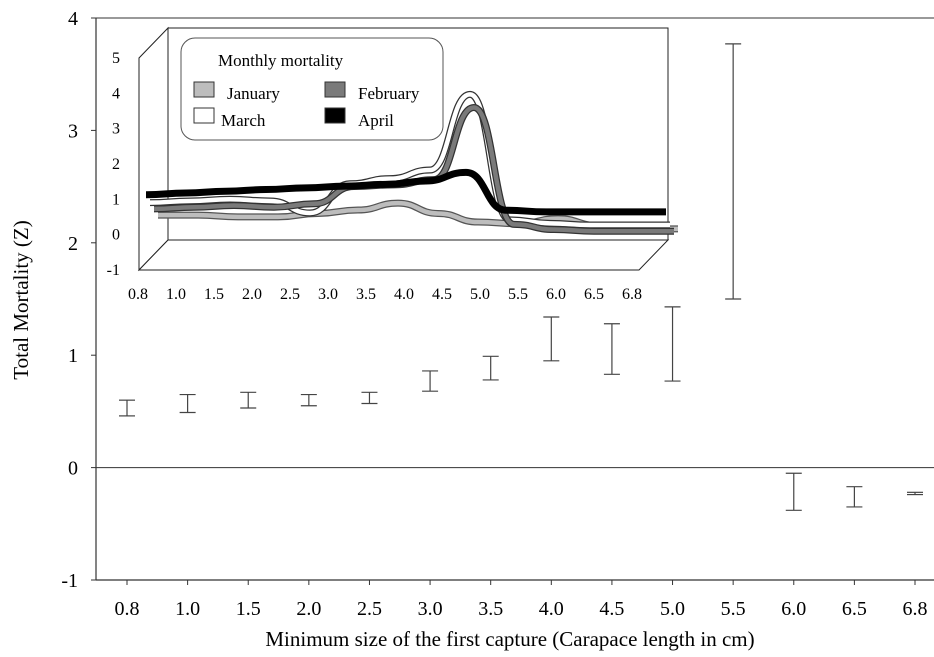 This screenshot has height=657, width=934. Describe the element at coordinates (404, 294) in the screenshot. I see `inset-x-tick-label: 4.0` at that location.